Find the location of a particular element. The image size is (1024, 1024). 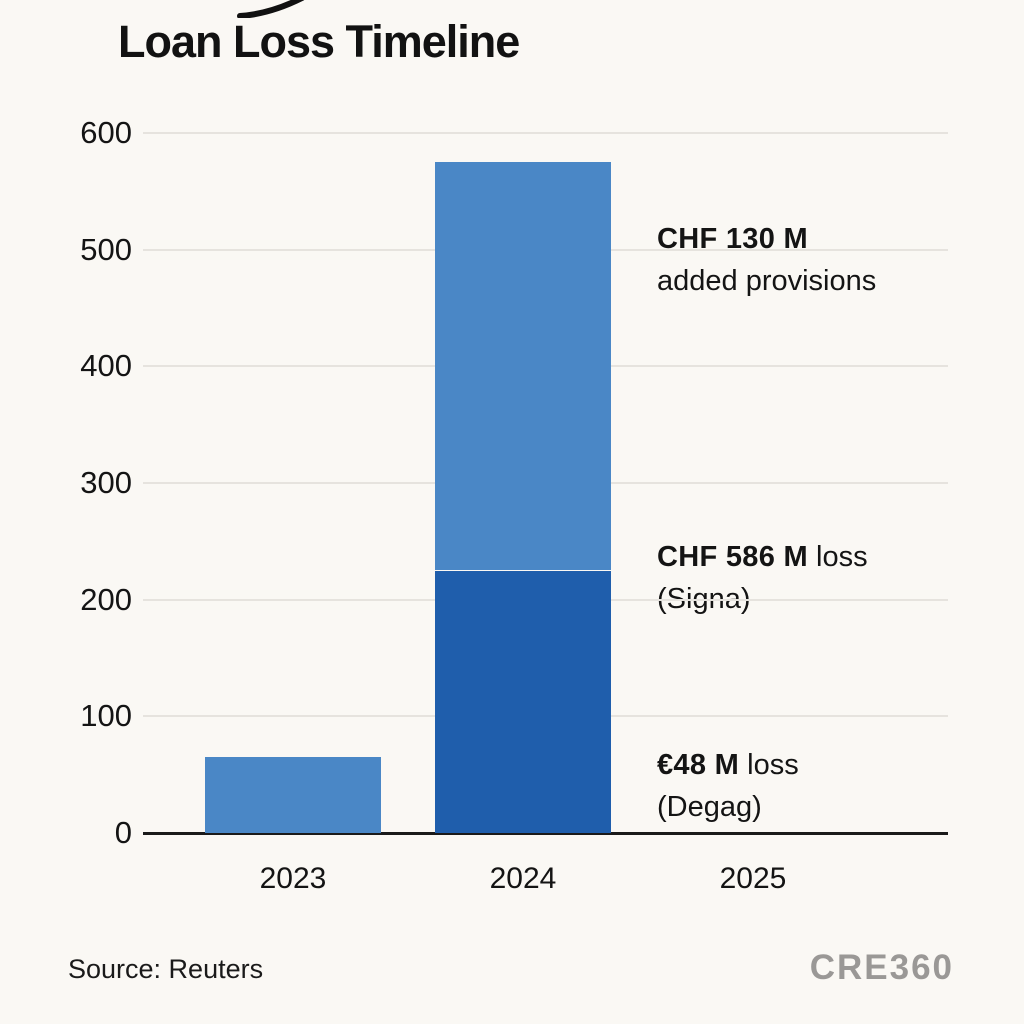

source-label: Source: Reuters is located at coordinates (166, 969).